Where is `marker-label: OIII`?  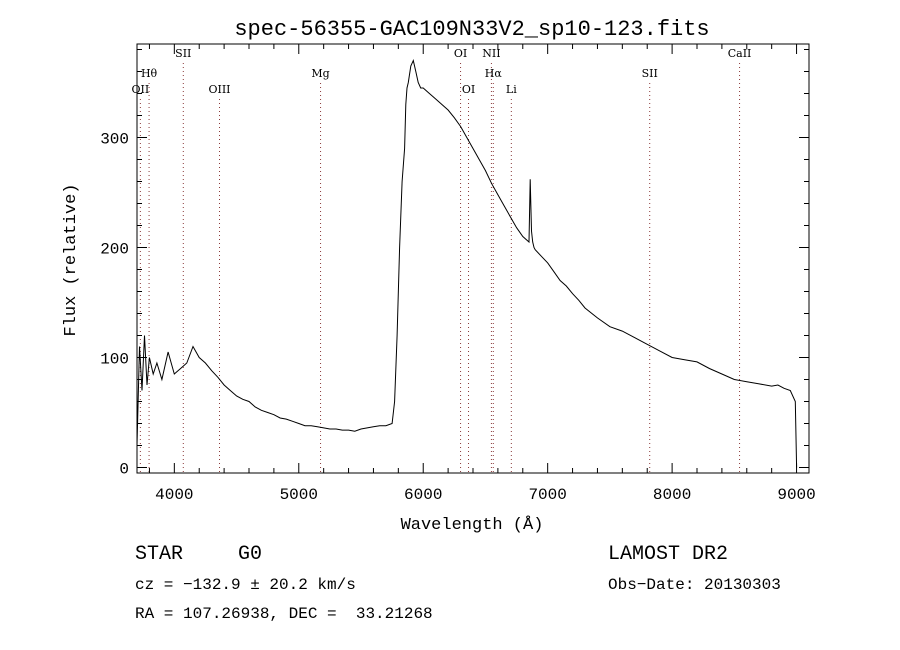 marker-label: OIII is located at coordinates (219, 89).